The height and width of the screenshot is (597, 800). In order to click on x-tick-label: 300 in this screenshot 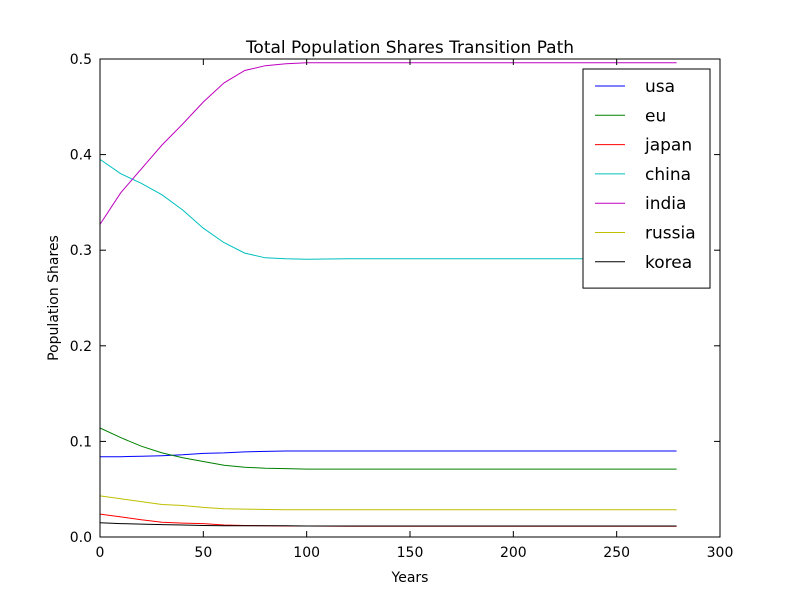, I will do `click(720, 553)`.